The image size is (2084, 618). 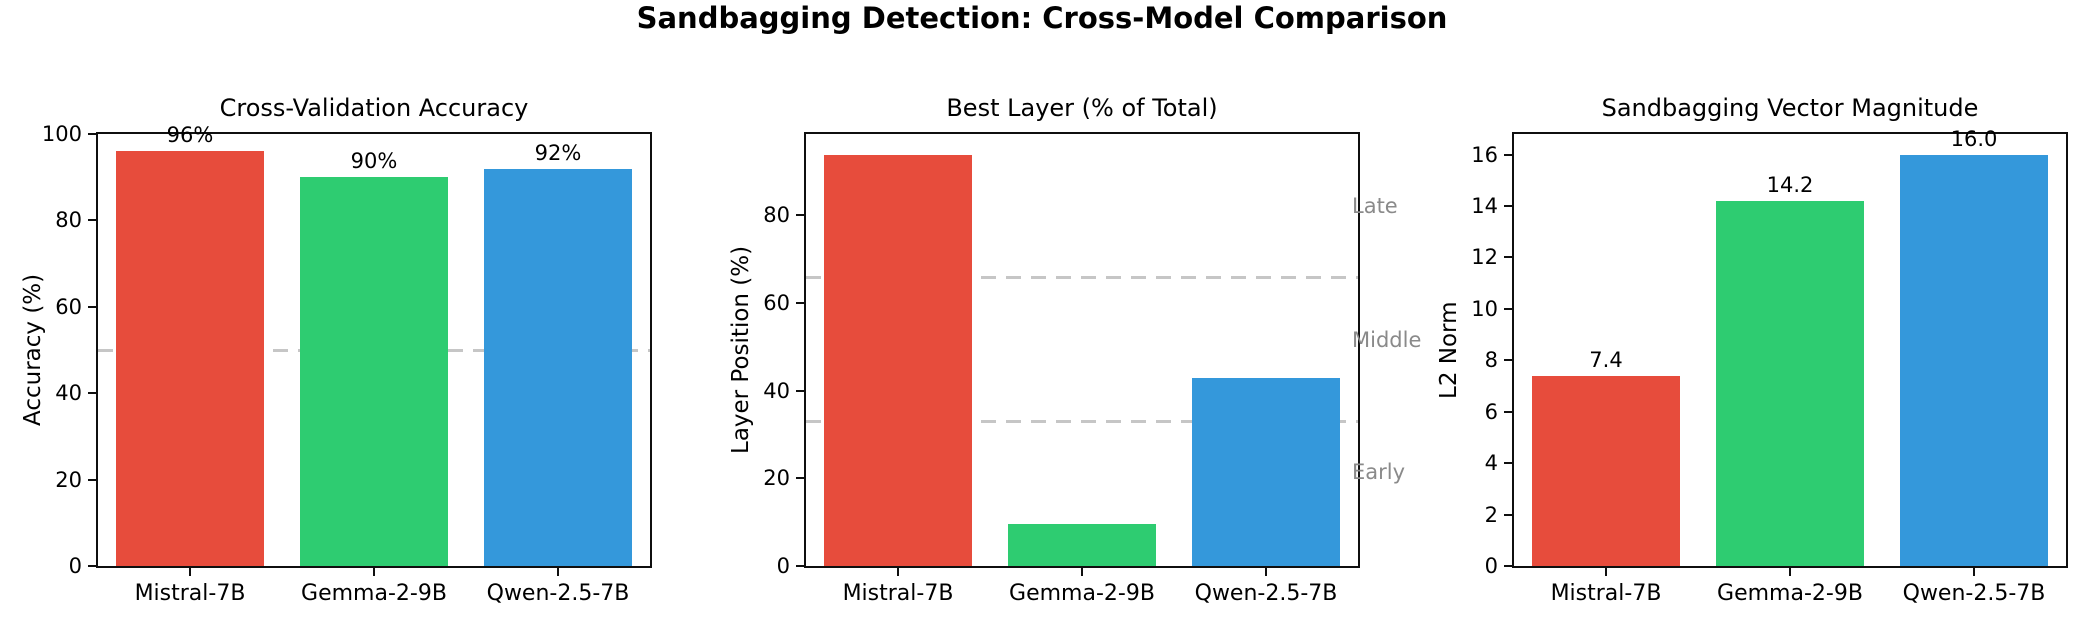 I want to click on bar-value-label: 90%, so click(x=374, y=161).